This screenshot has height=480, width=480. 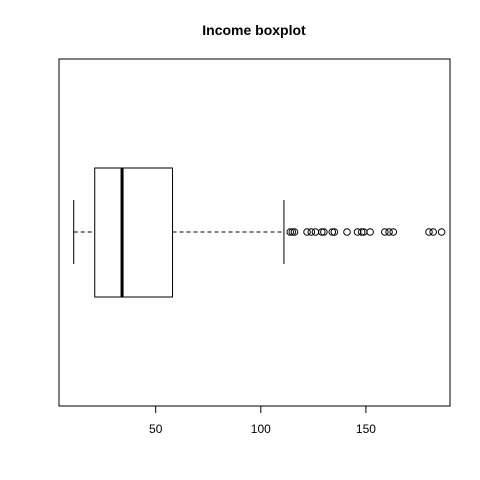 What do you see at coordinates (366, 429) in the screenshot?
I see `x-tick-label: 150` at bounding box center [366, 429].